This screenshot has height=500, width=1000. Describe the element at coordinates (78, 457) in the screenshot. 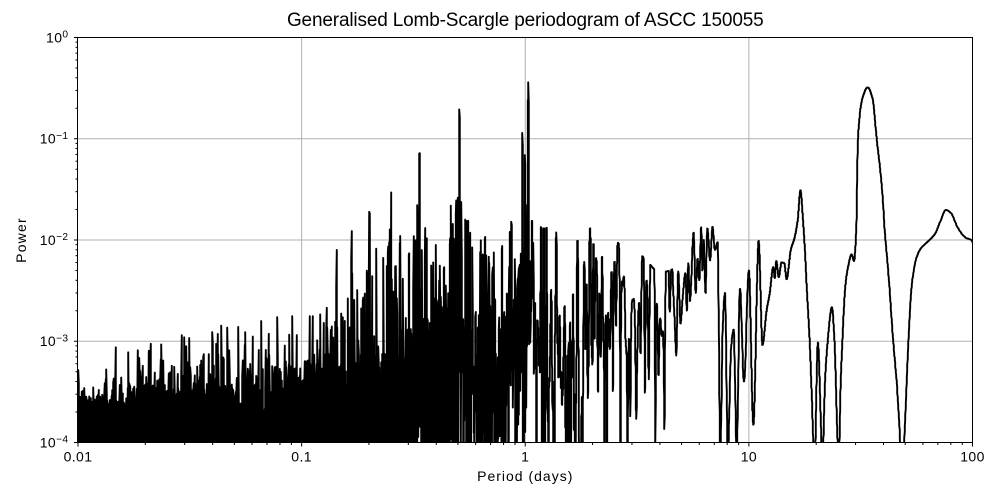

I see `svg-text: 0.01` at that location.